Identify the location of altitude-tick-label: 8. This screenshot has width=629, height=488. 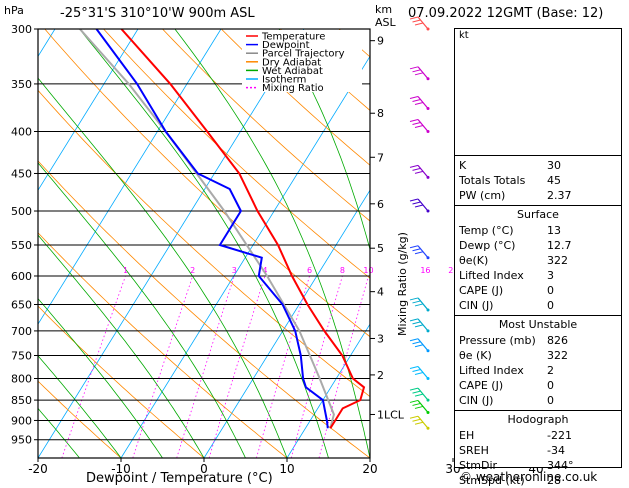
(380, 113).